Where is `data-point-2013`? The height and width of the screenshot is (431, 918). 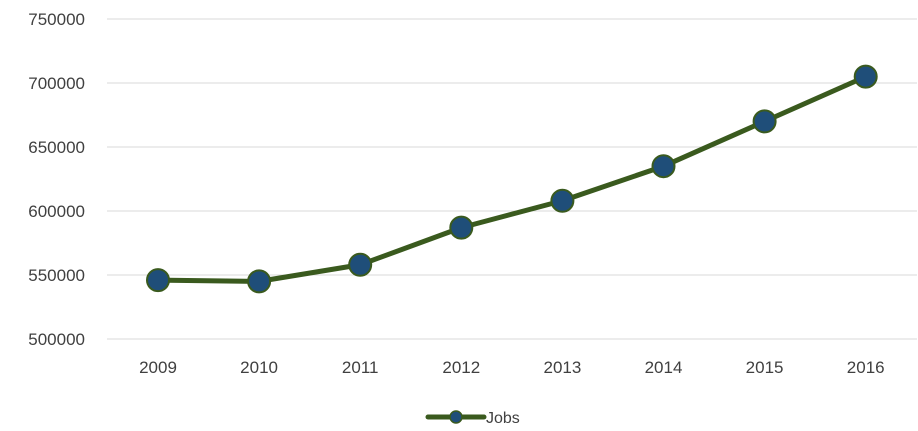 data-point-2013 is located at coordinates (562, 200).